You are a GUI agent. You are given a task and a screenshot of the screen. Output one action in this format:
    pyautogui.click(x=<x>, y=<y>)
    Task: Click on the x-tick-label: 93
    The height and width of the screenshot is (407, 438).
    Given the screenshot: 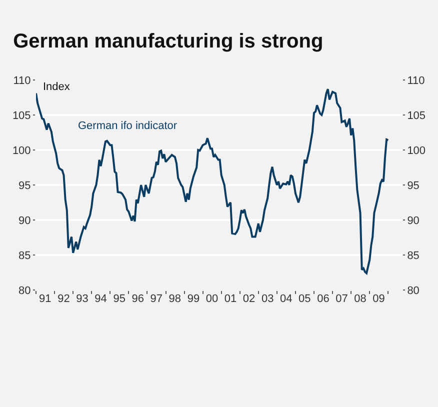 What is the action you would take?
    pyautogui.click(x=82, y=299)
    